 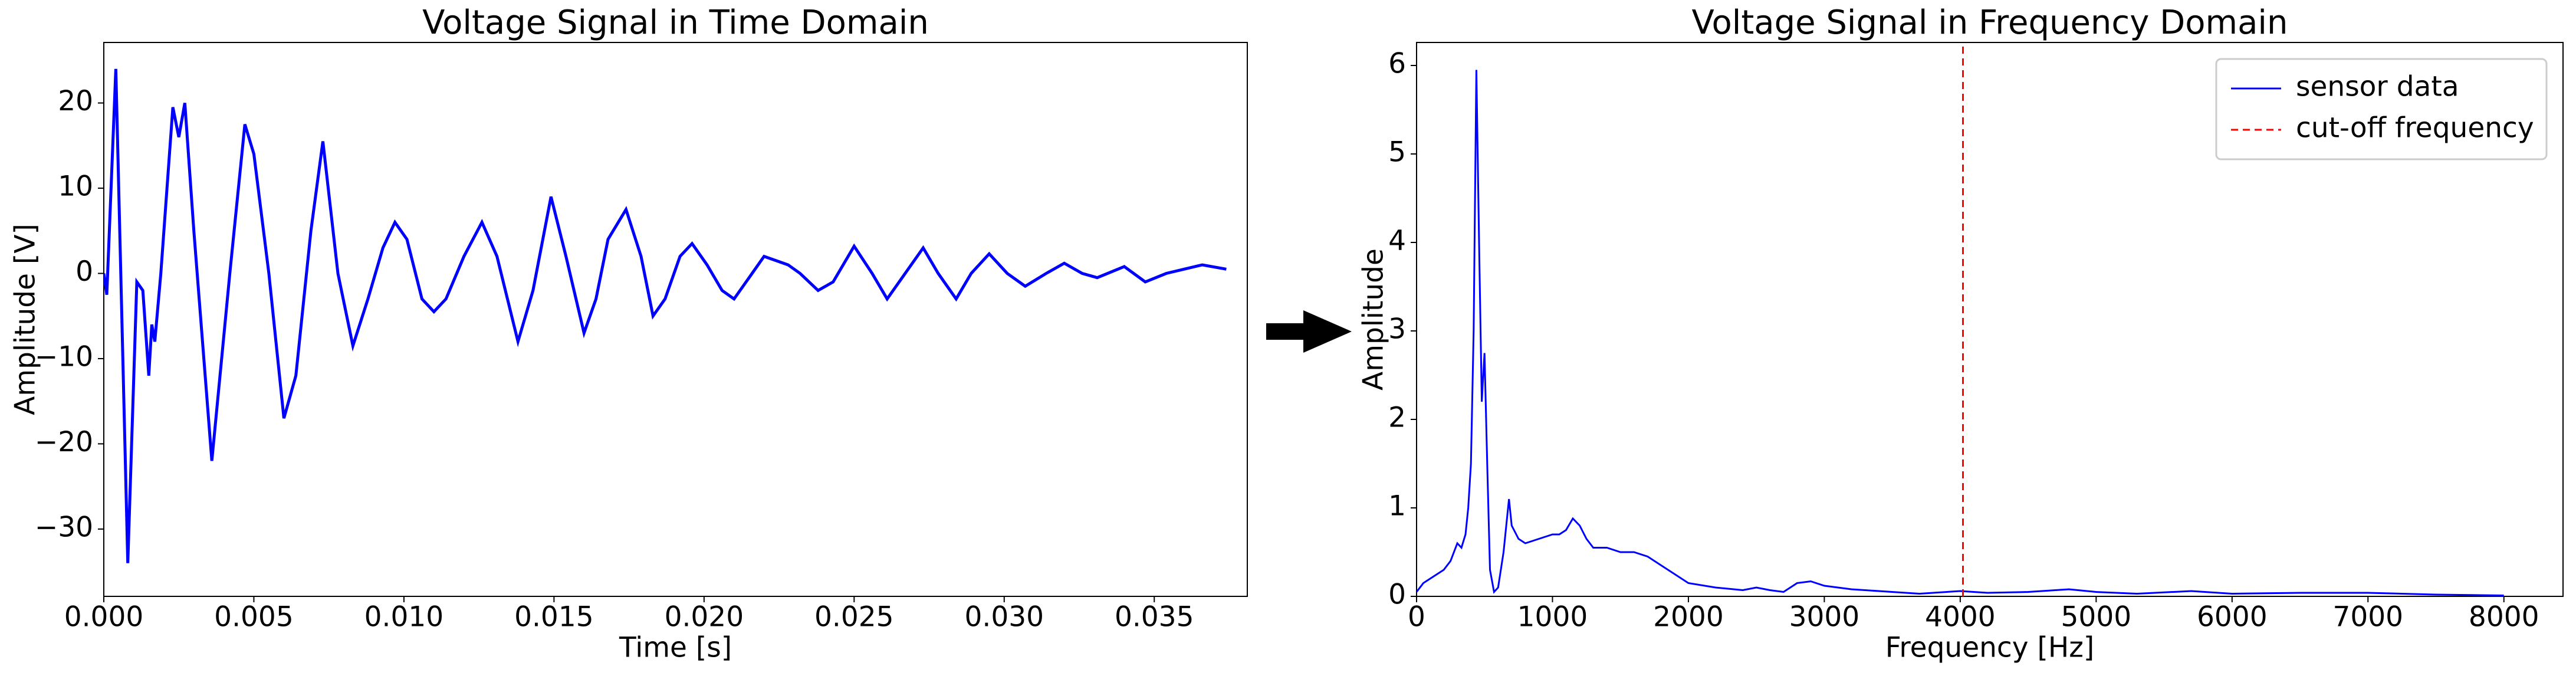 I want to click on x-tick-label: 0.025, so click(x=854, y=617).